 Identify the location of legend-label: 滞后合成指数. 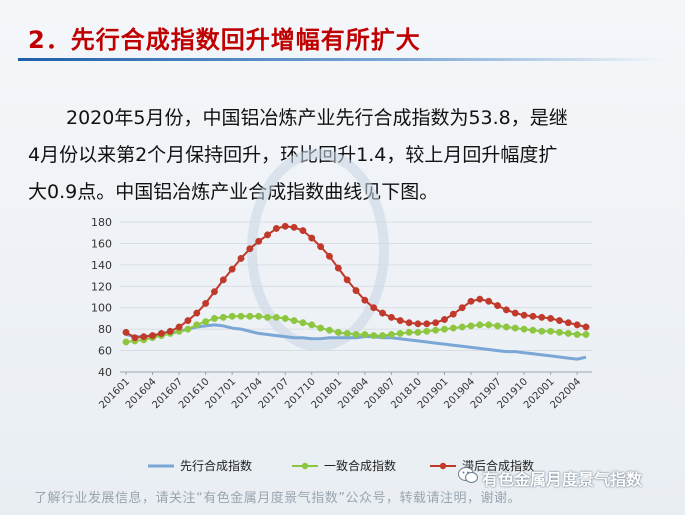
(498, 465).